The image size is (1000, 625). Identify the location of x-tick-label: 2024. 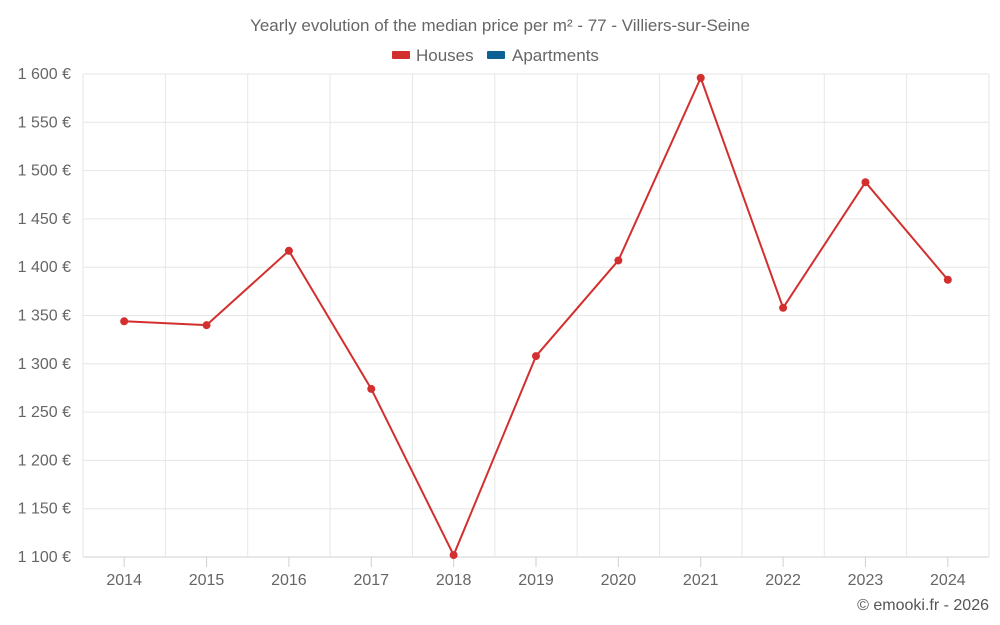
(948, 580).